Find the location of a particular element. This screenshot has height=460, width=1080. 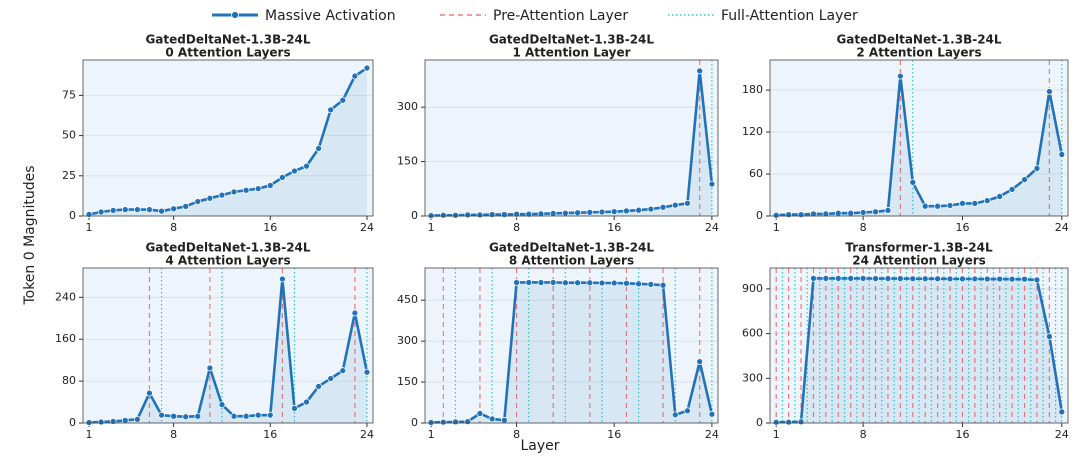

y-tick-label: 900 is located at coordinates (752, 288).